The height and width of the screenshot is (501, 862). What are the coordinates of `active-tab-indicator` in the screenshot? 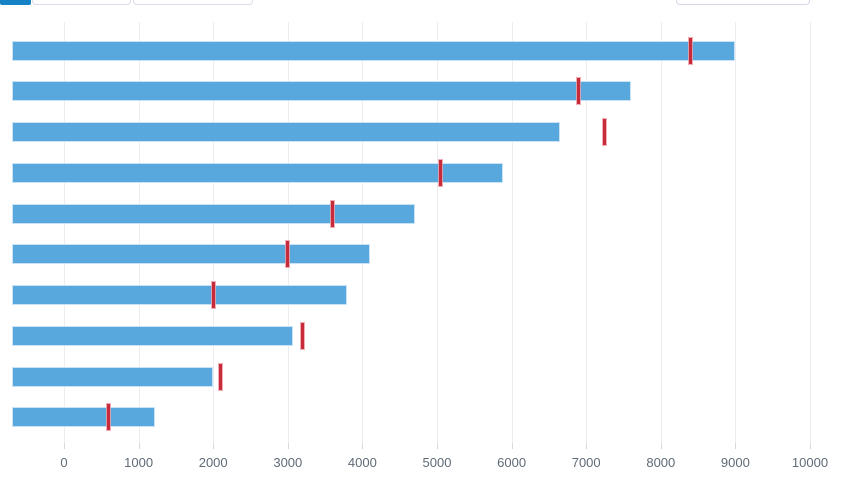 It's located at (15, 2).